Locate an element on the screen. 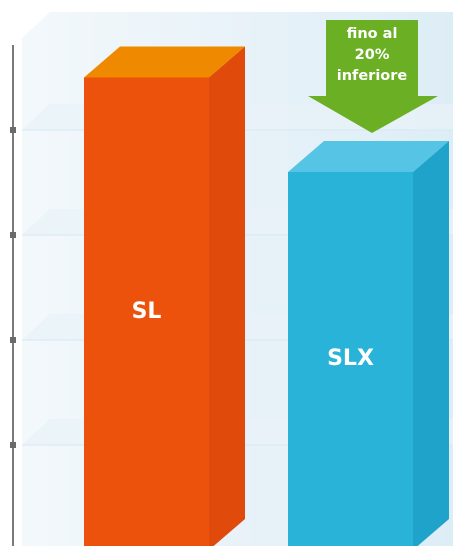 The height and width of the screenshot is (546, 453). annotation-text: 20% is located at coordinates (372, 55).